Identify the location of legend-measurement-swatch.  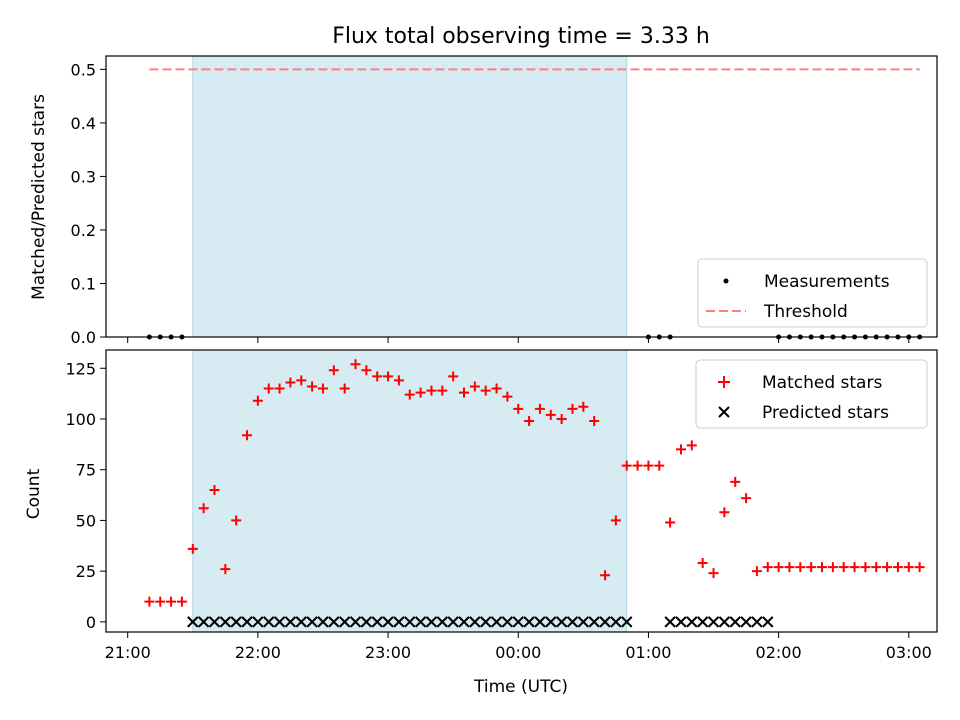
(726, 281).